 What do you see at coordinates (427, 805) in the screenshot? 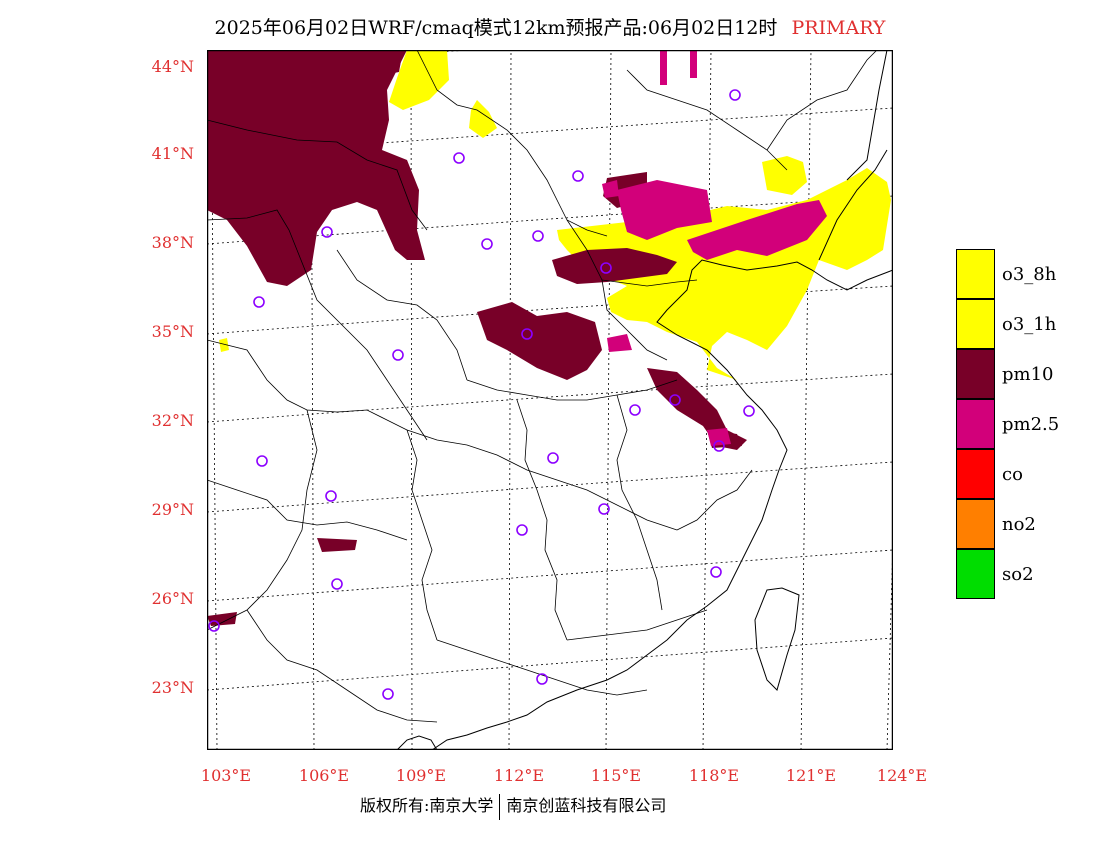
I see `copyright-text: 版权所有:南京大学` at bounding box center [427, 805].